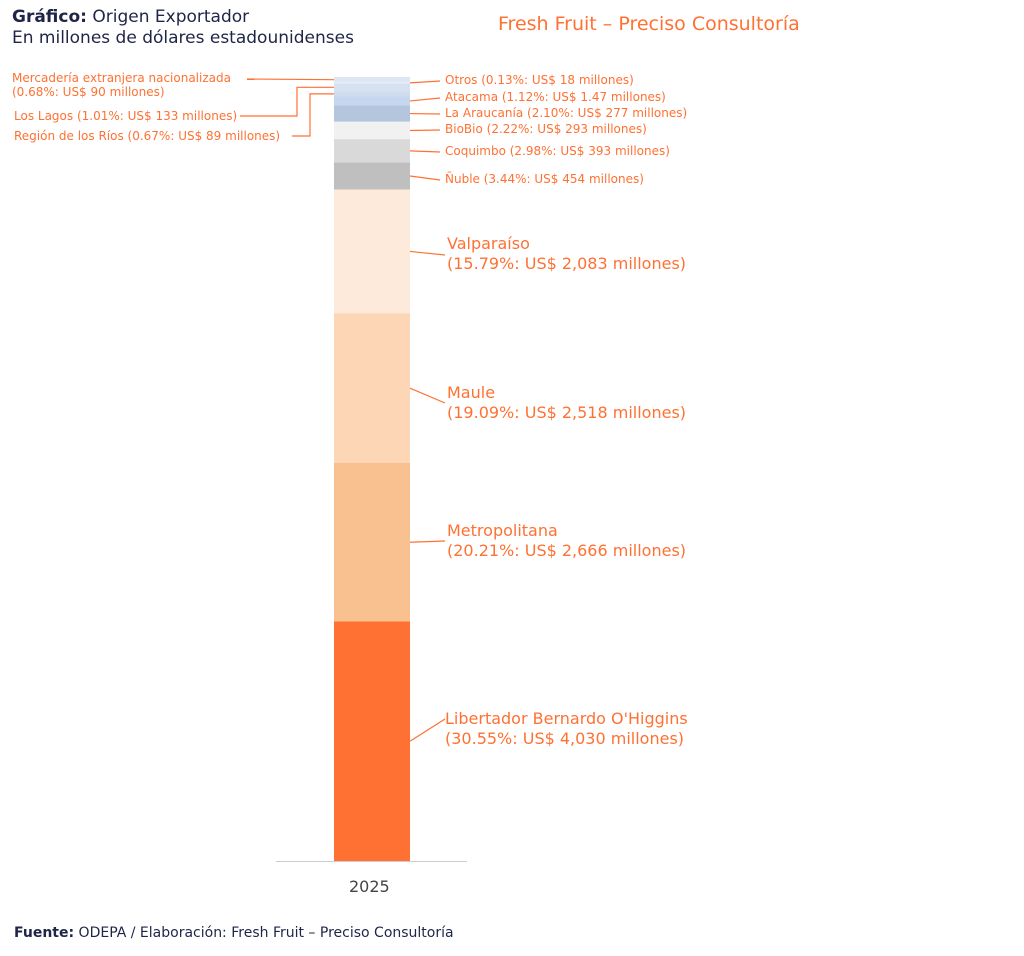 This screenshot has width=1024, height=956. I want to click on label-valparaiso: Valparaíso (15.79%: US$ 2,083 millones), so click(567, 253).